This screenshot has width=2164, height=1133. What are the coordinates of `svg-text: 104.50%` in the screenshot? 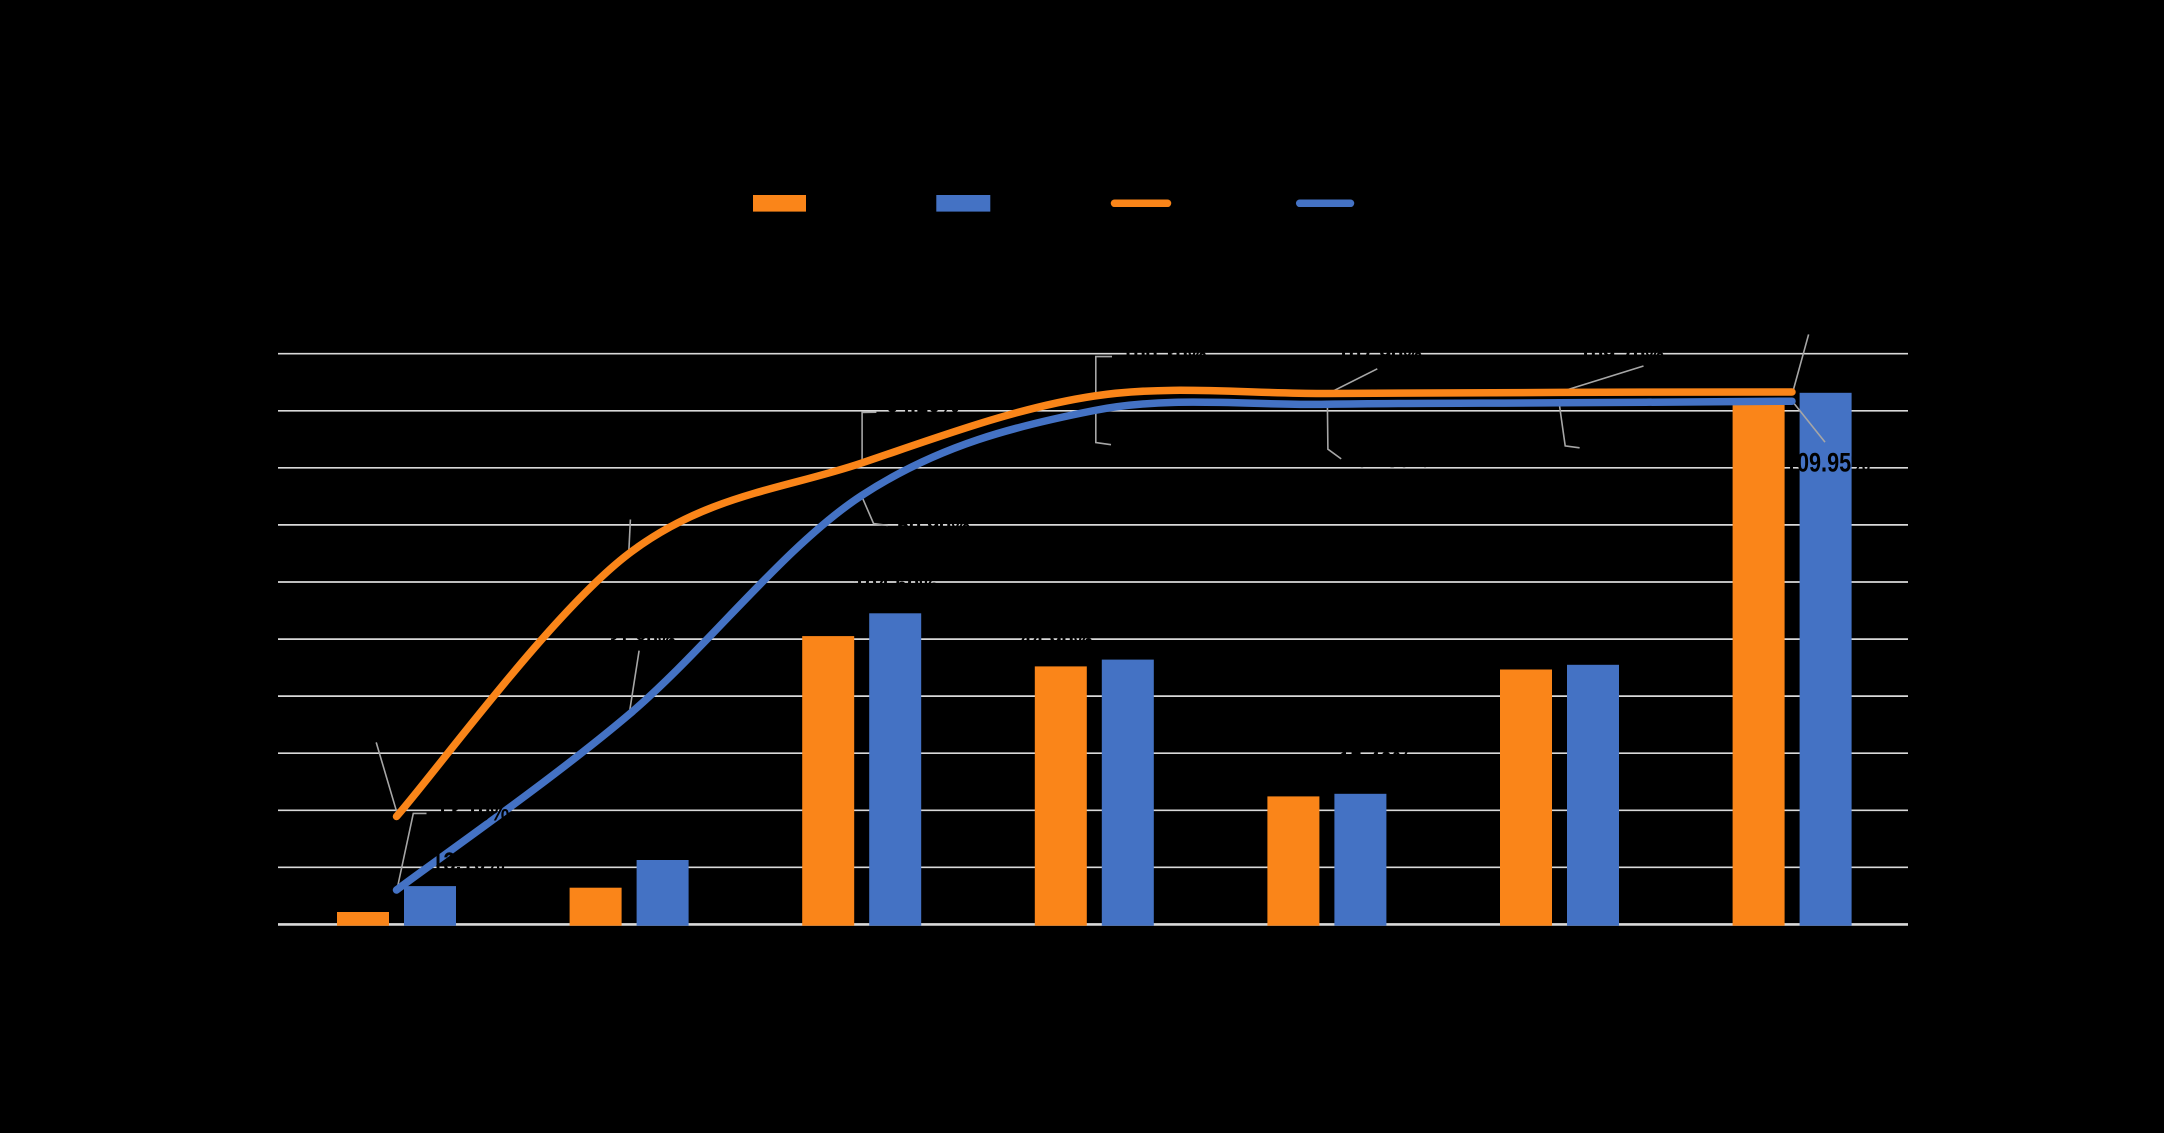 It's located at (895, 586).